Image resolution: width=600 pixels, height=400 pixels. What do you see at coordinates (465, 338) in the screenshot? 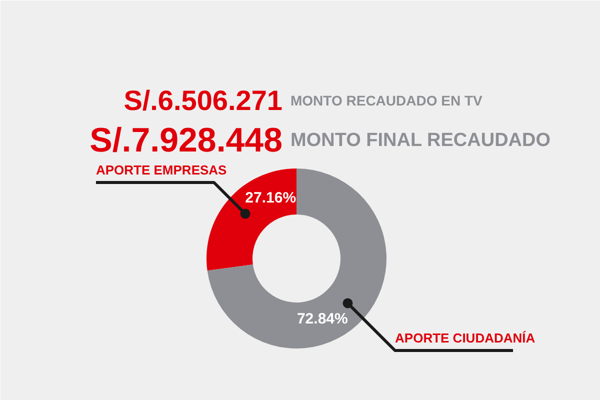
I see `slice-label: APORTE CIUDADANÍA` at bounding box center [465, 338].